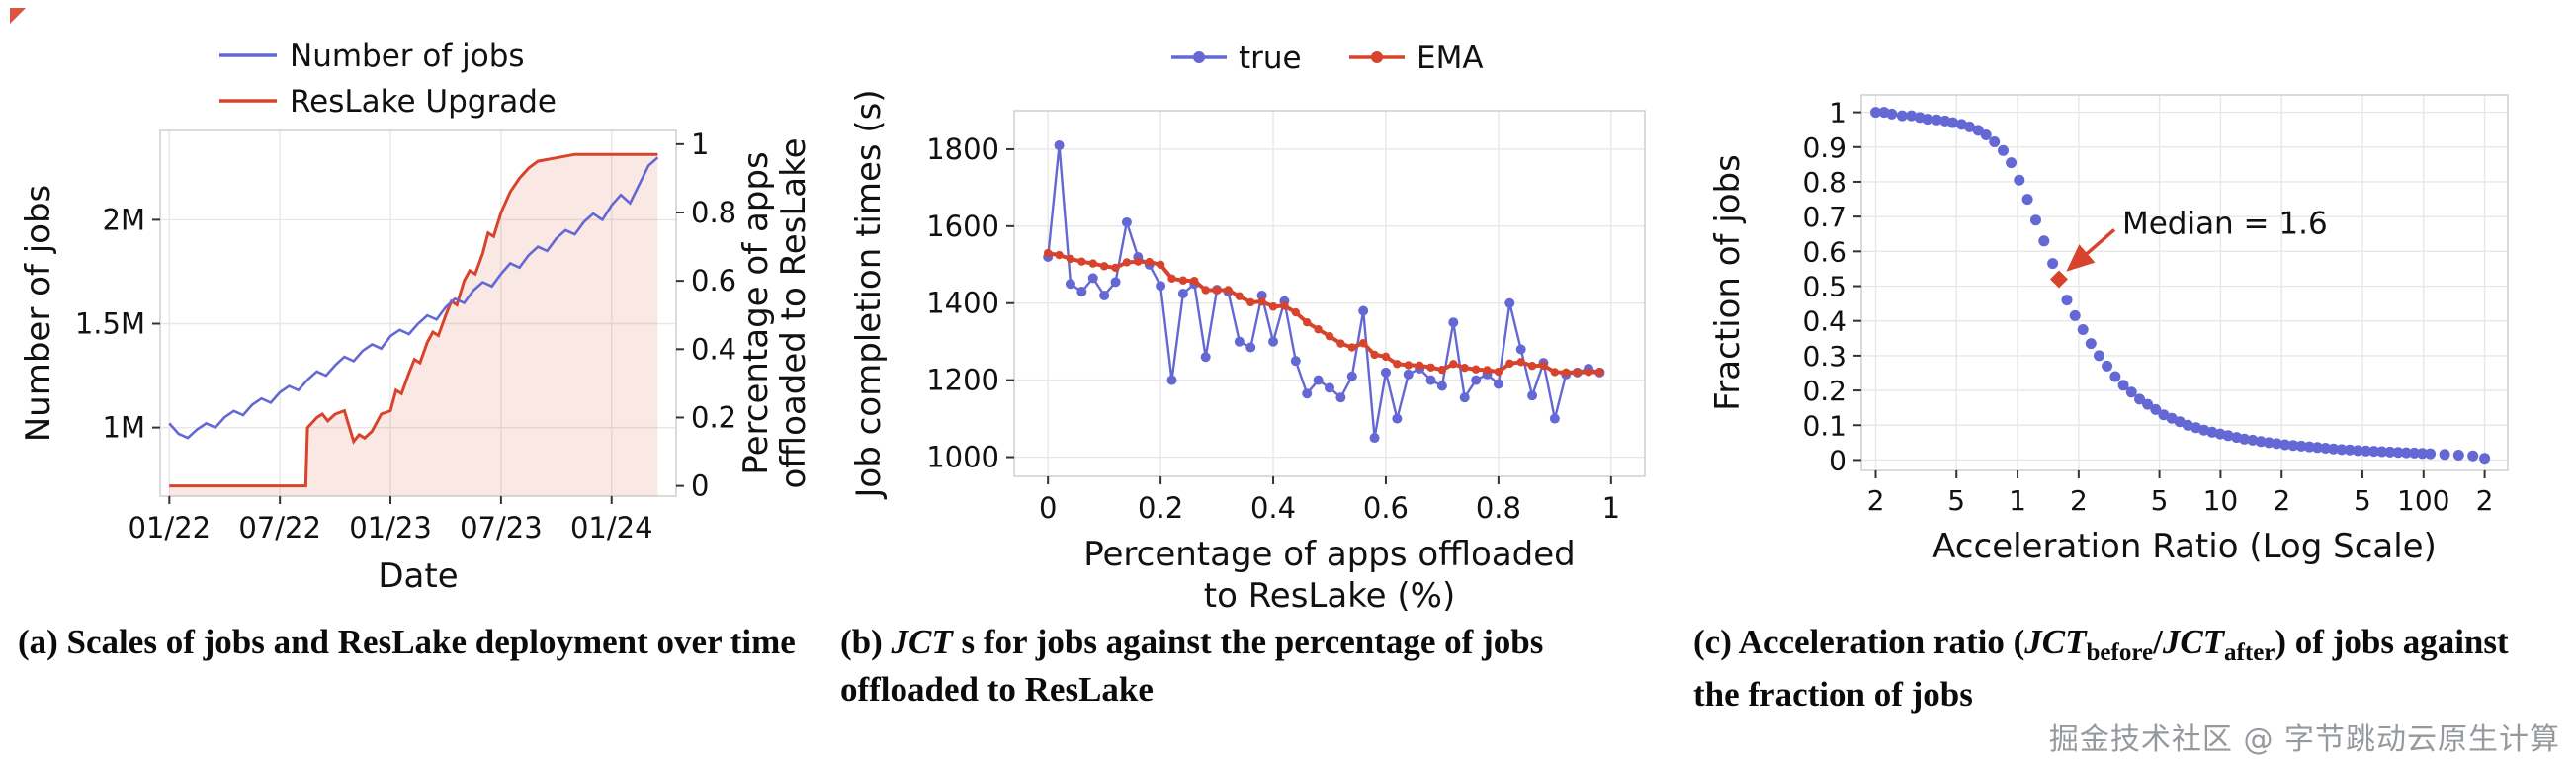 The height and width of the screenshot is (762, 2576). Describe the element at coordinates (38, 314) in the screenshot. I see `left-y-axis-label: Number of jobs` at that location.